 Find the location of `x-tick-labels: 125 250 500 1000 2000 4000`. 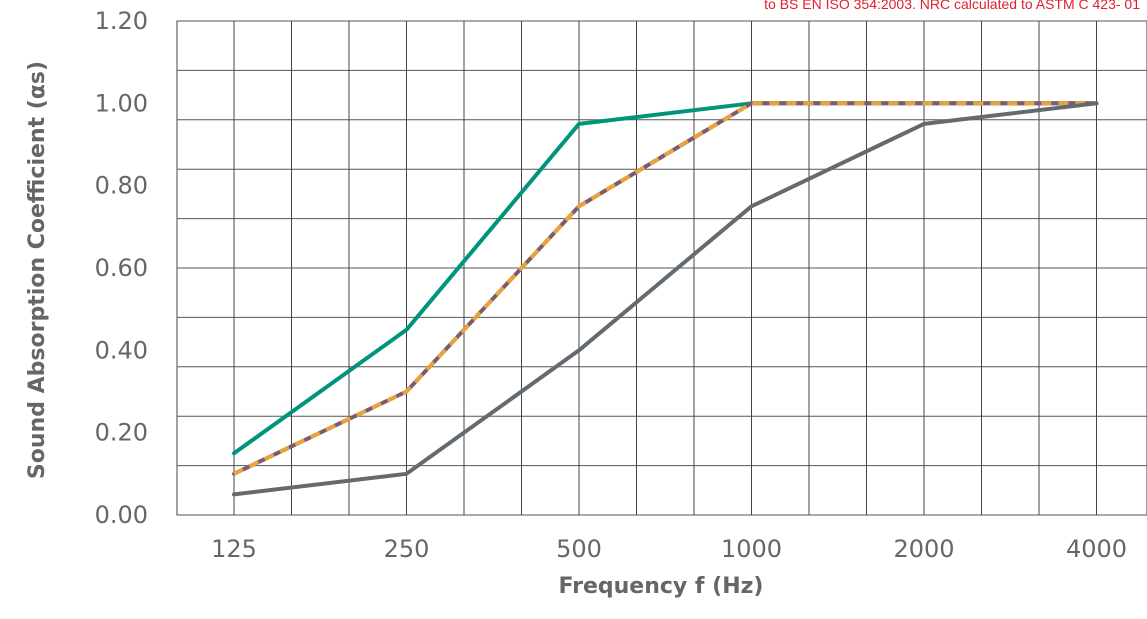

x-tick-labels: 125 250 500 1000 2000 4000 is located at coordinates (669, 549).